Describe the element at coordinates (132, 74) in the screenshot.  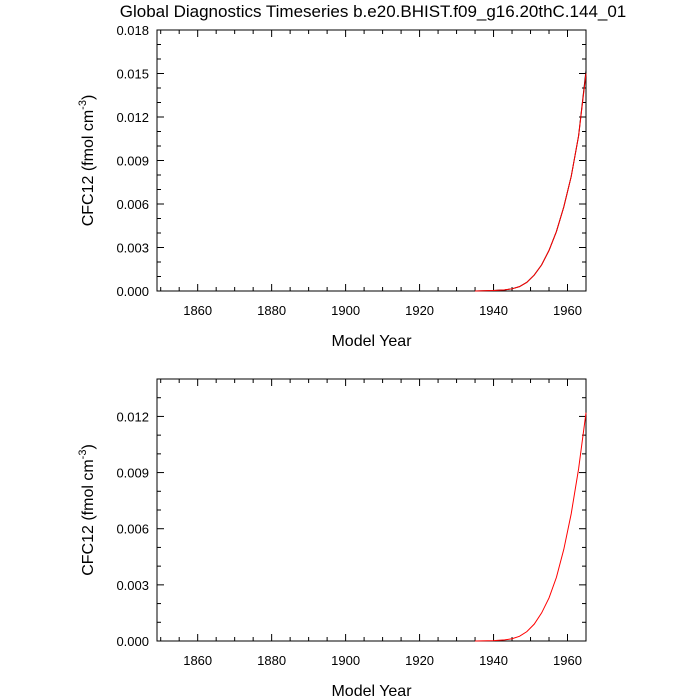
I see `y-tick-label: 0.015` at that location.